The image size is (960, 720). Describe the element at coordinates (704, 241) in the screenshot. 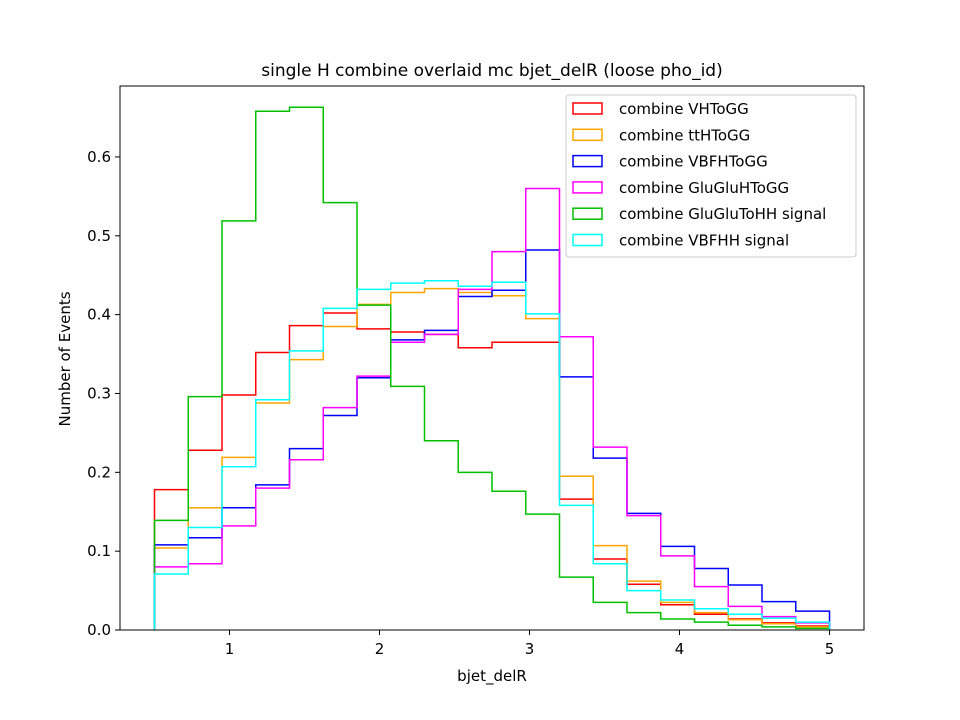

I see `legend-label: combine VBFHH signal` at that location.